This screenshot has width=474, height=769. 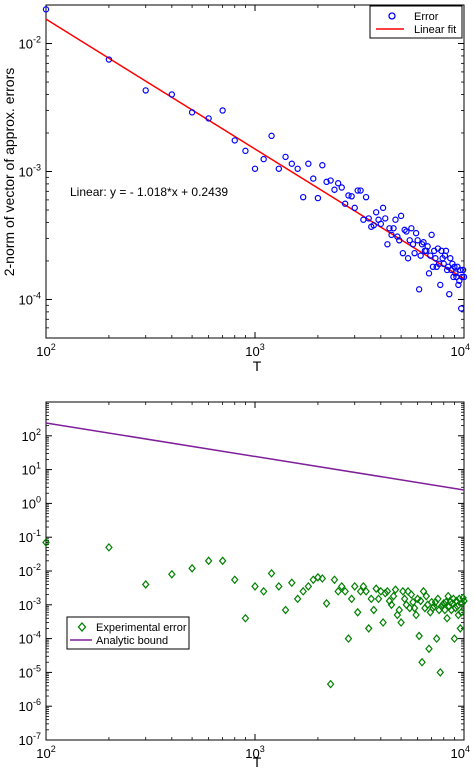 What do you see at coordinates (141, 628) in the screenshot?
I see `legend-experimental-label: Experimental error` at bounding box center [141, 628].